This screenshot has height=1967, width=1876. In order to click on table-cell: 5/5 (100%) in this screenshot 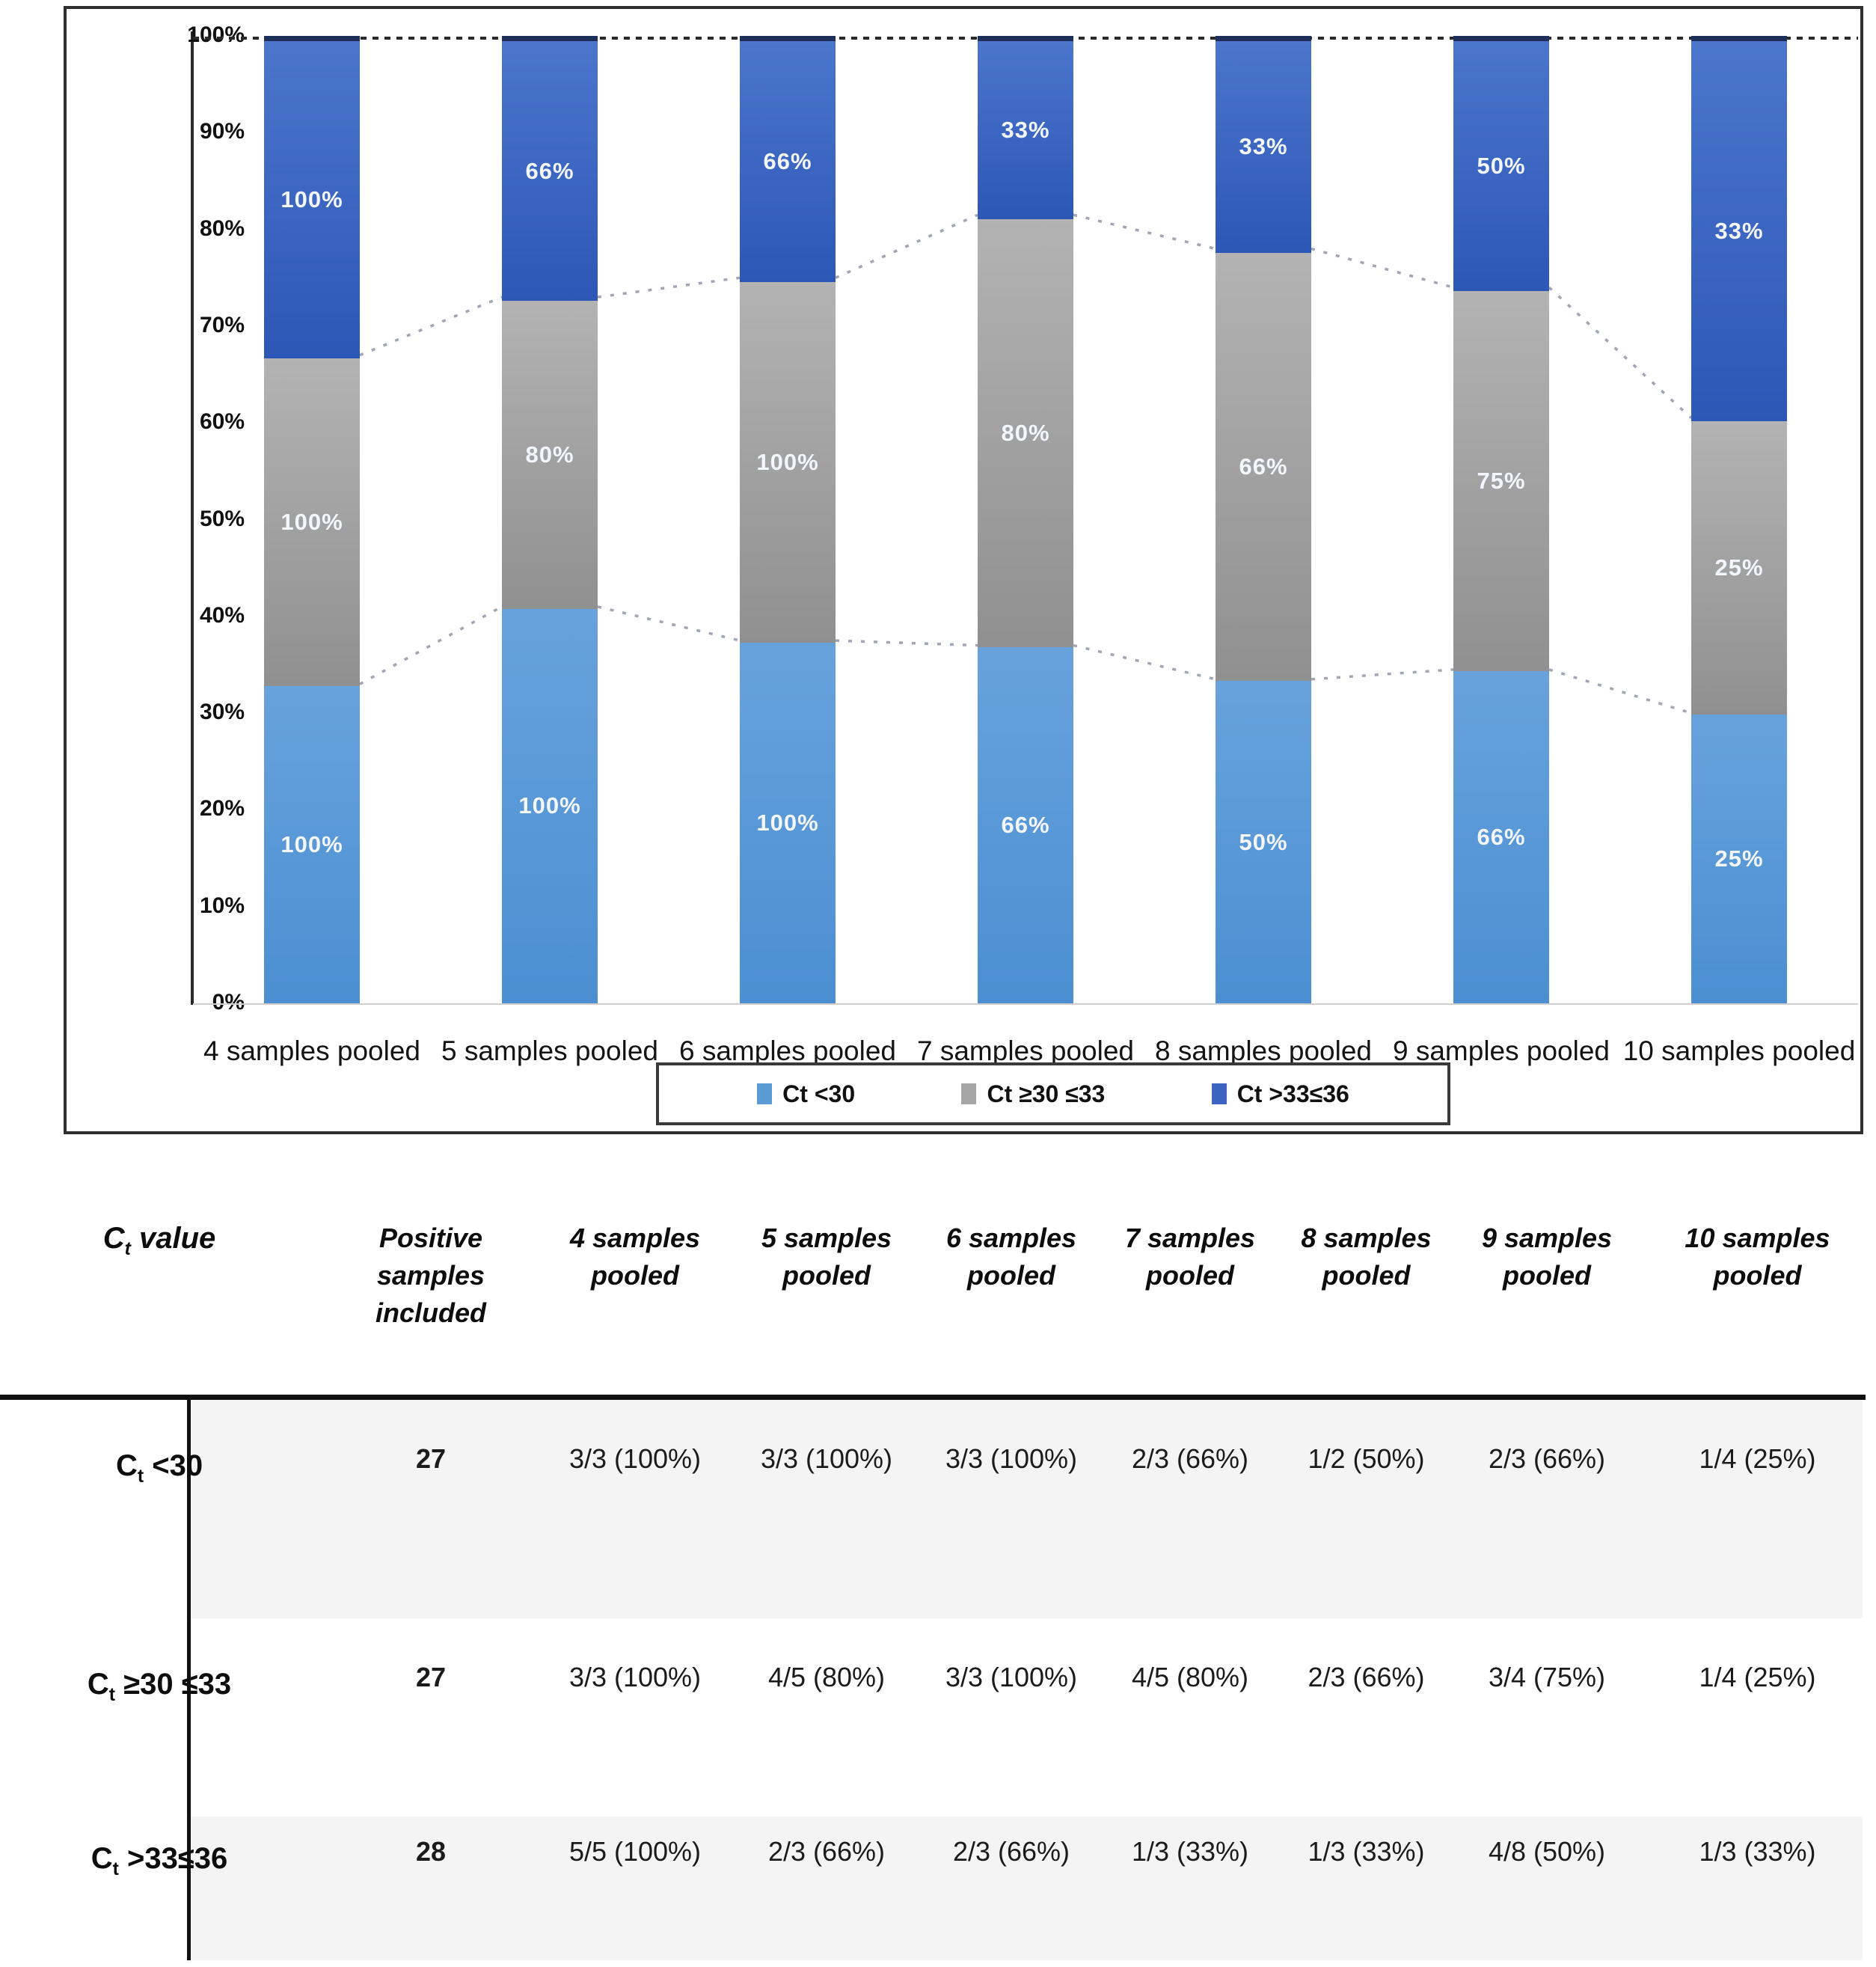, I will do `click(635, 1852)`.